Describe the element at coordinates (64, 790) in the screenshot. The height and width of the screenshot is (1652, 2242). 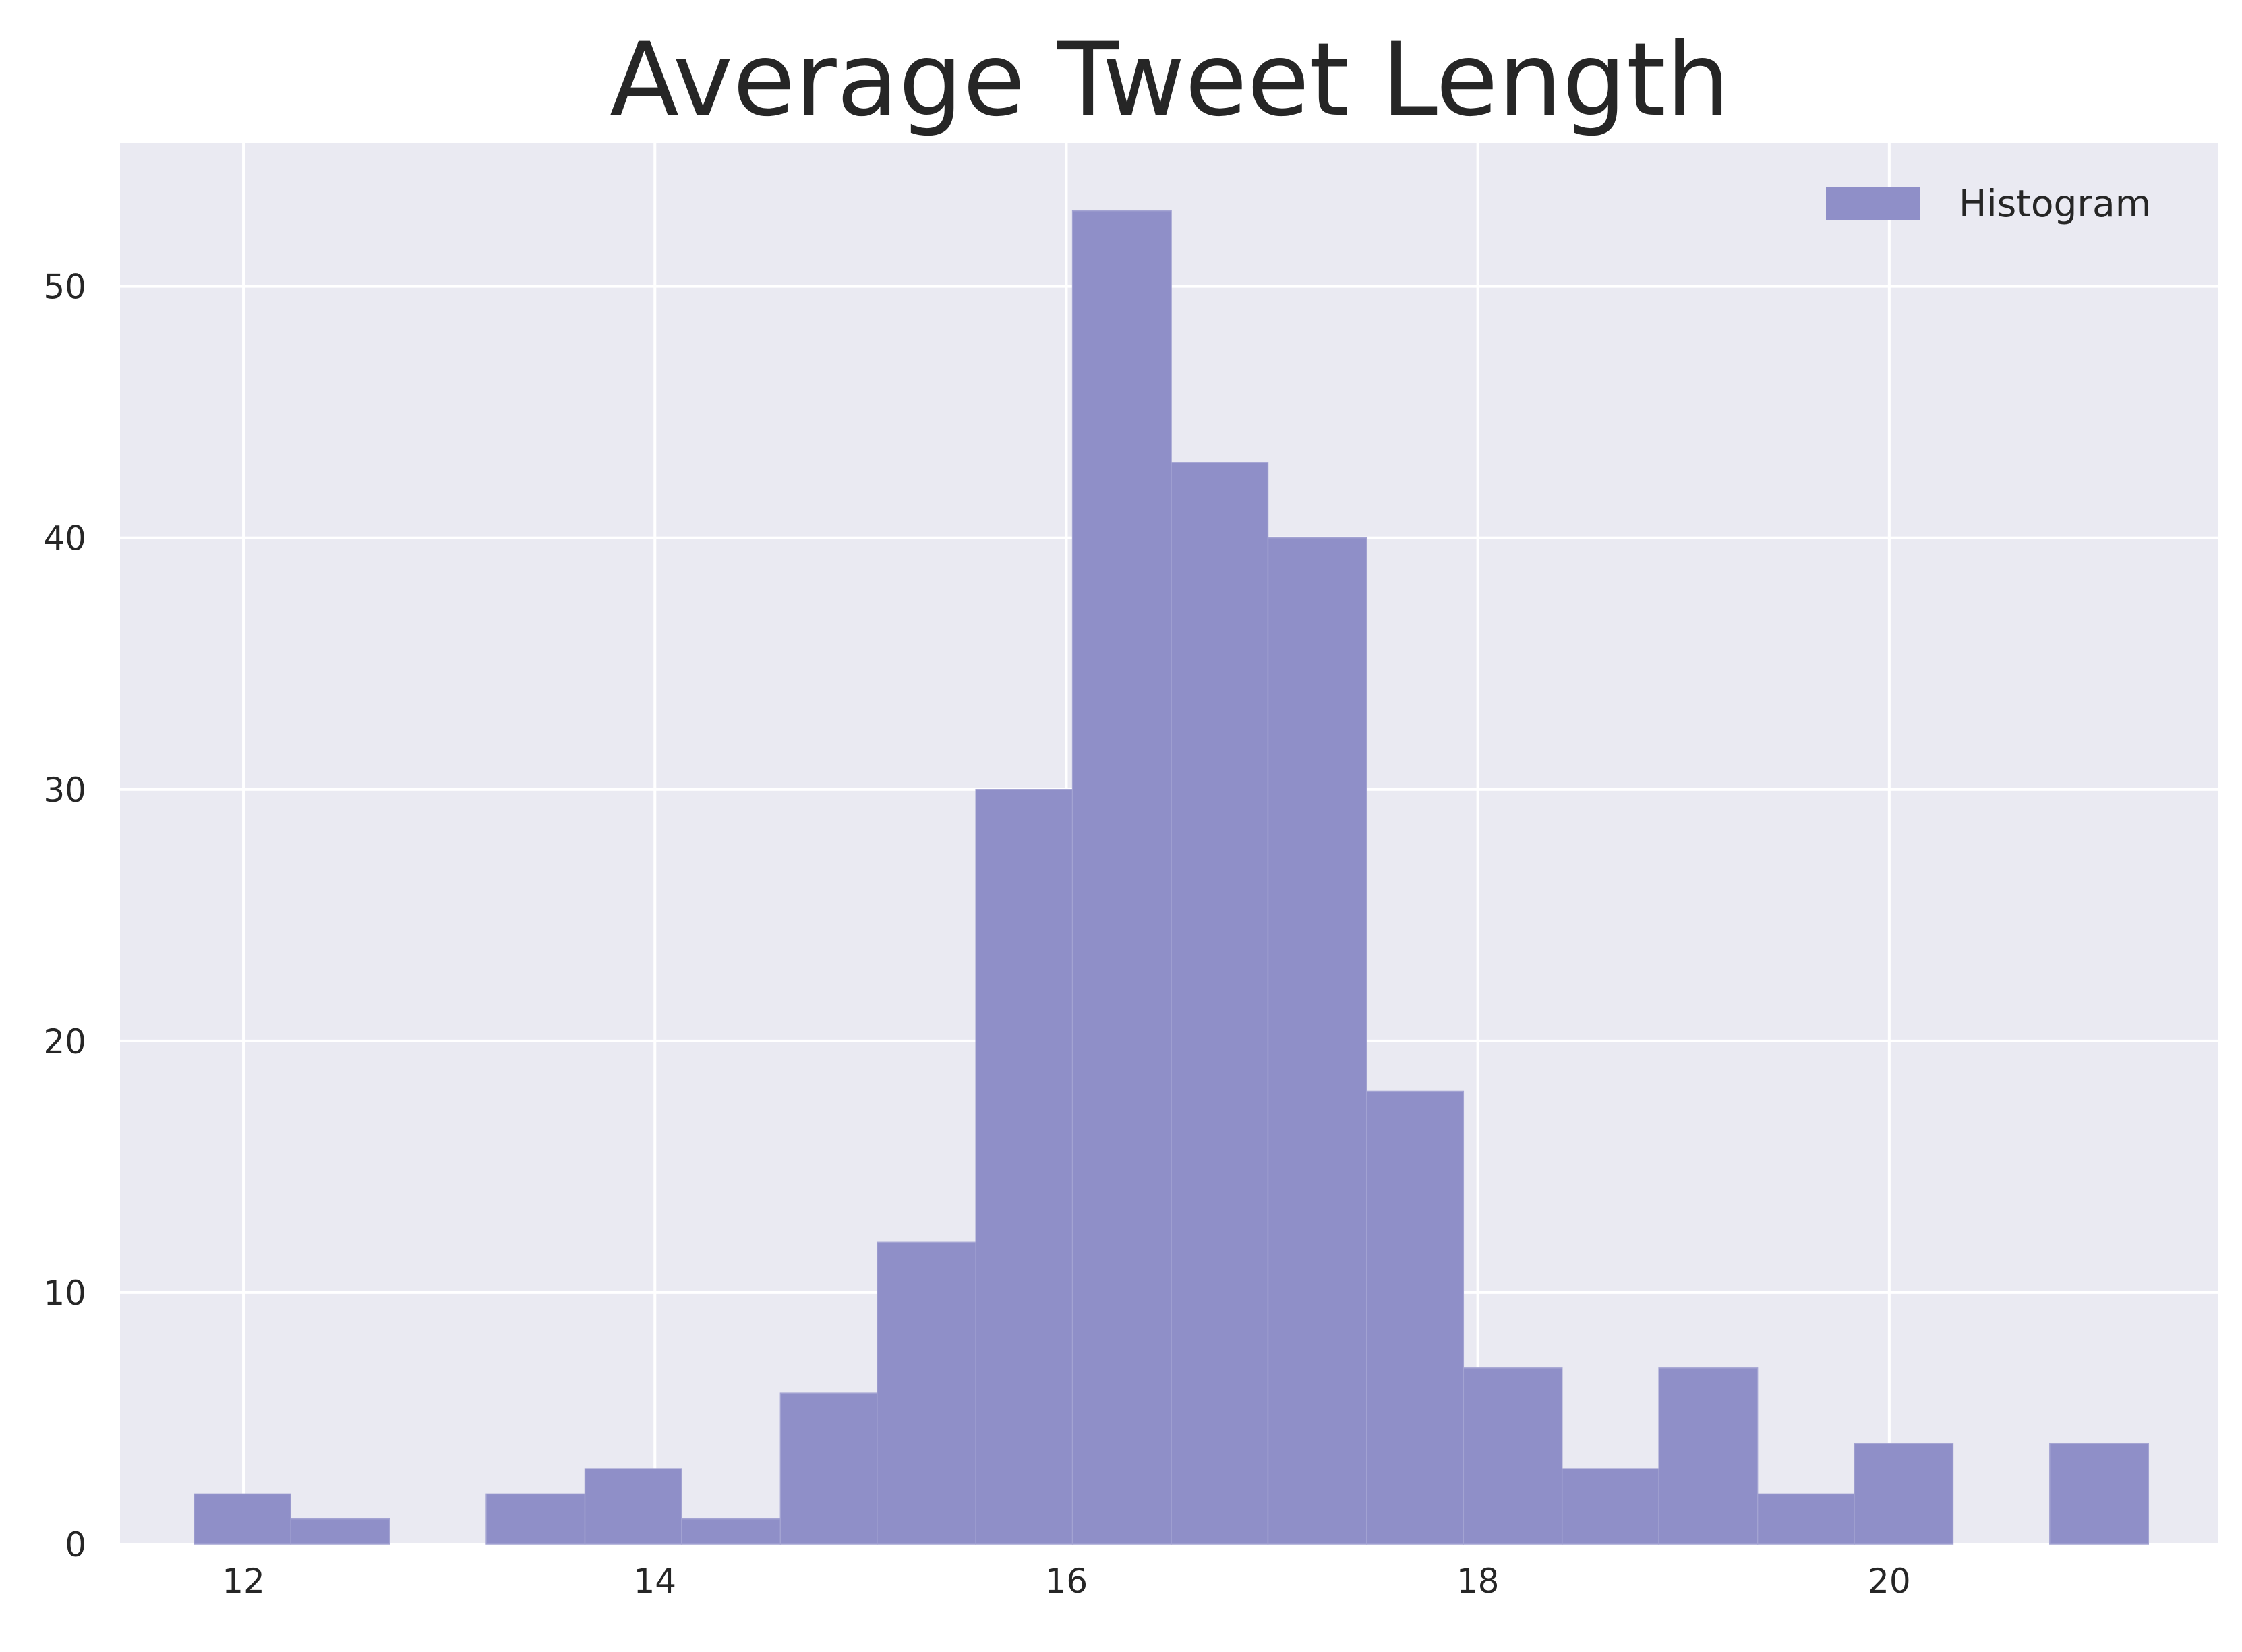
I see `y-tick-label: 30` at that location.